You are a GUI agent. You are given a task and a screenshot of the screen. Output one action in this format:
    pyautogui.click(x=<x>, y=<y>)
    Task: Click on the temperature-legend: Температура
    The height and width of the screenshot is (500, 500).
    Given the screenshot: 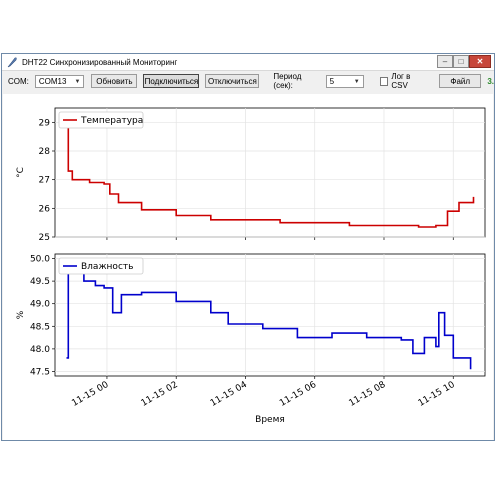 What is the action you would take?
    pyautogui.click(x=101, y=120)
    